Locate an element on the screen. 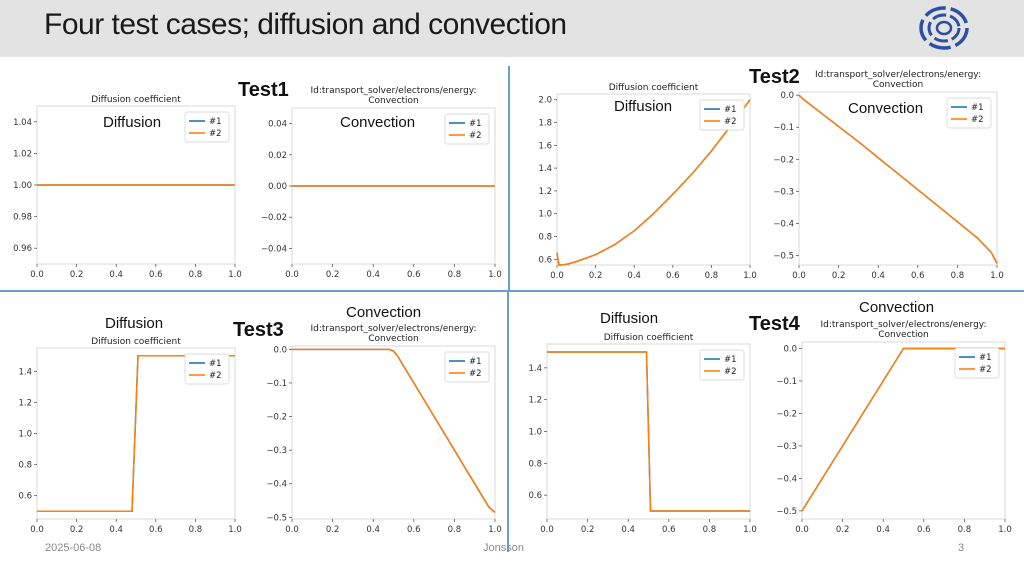  y-tick-label: 1.04 is located at coordinates (22, 123).